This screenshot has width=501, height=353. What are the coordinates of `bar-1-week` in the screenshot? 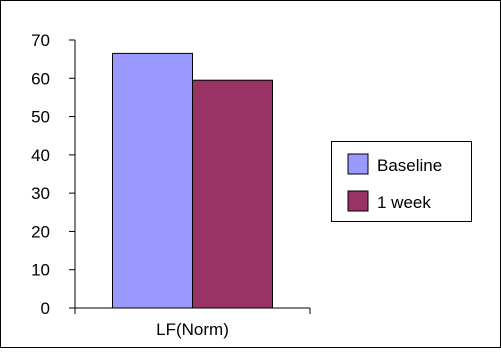 It's located at (232, 194).